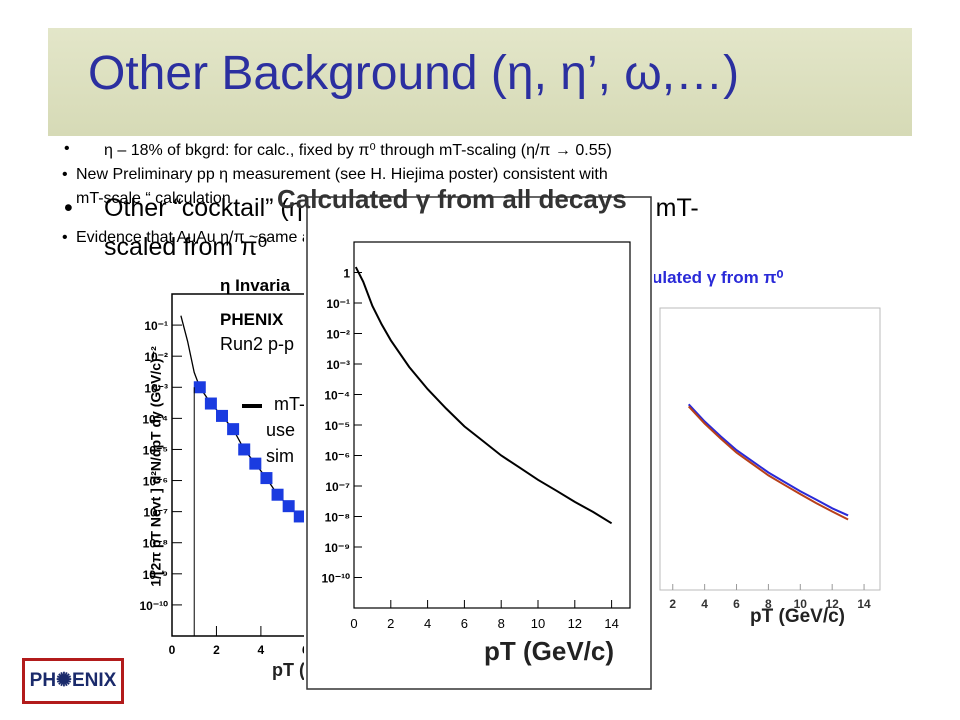  I want to click on plot-center-y-tick-label: 10⁻⁵, so click(337, 426).